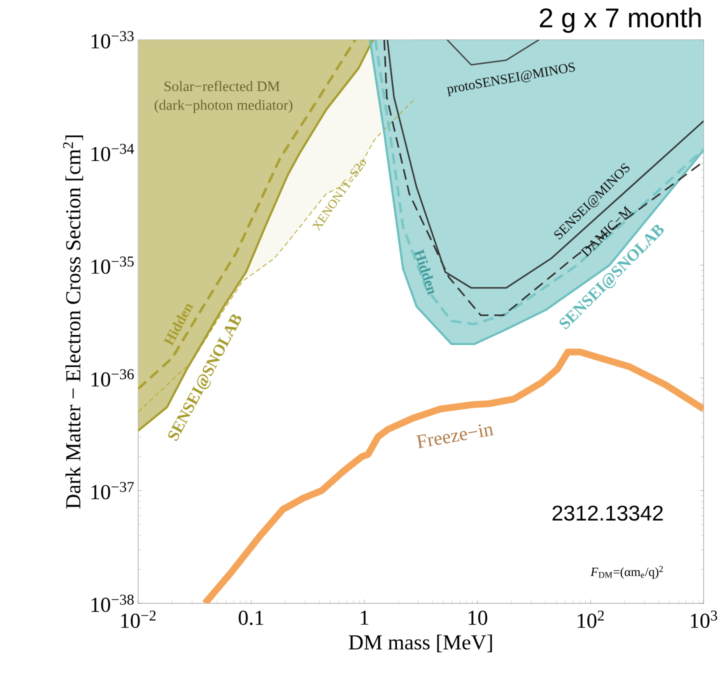  What do you see at coordinates (364, 617) in the screenshot?
I see `x-tick-label: 1` at bounding box center [364, 617].